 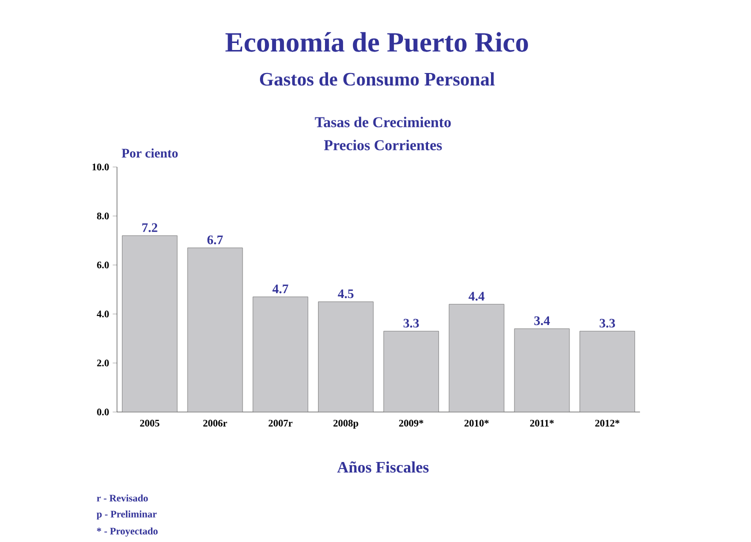 I want to click on y-tick-label: 2.0, so click(x=103, y=363).